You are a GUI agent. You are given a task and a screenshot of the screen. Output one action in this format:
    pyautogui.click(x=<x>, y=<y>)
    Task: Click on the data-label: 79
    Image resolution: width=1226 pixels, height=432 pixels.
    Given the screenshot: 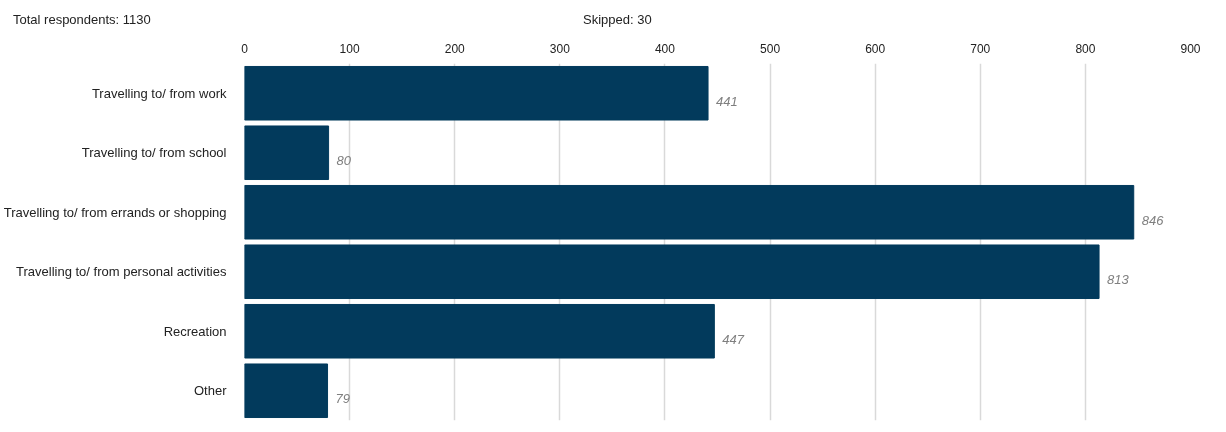 What is the action you would take?
    pyautogui.click(x=343, y=399)
    